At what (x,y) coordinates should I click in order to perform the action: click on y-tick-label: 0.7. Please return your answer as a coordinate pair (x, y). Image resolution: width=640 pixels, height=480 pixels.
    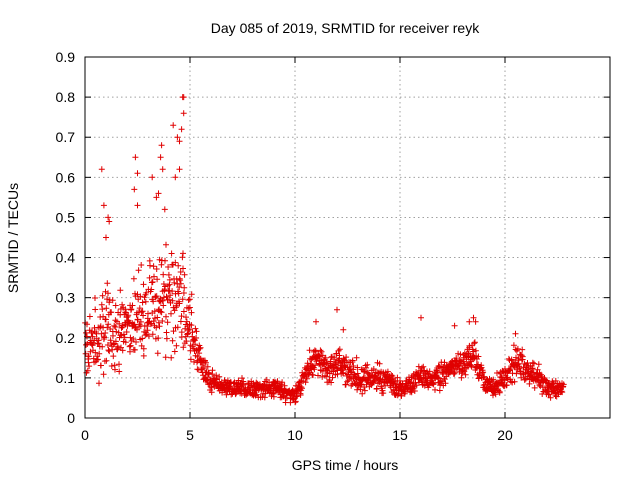
    Looking at the image, I should click on (66, 137).